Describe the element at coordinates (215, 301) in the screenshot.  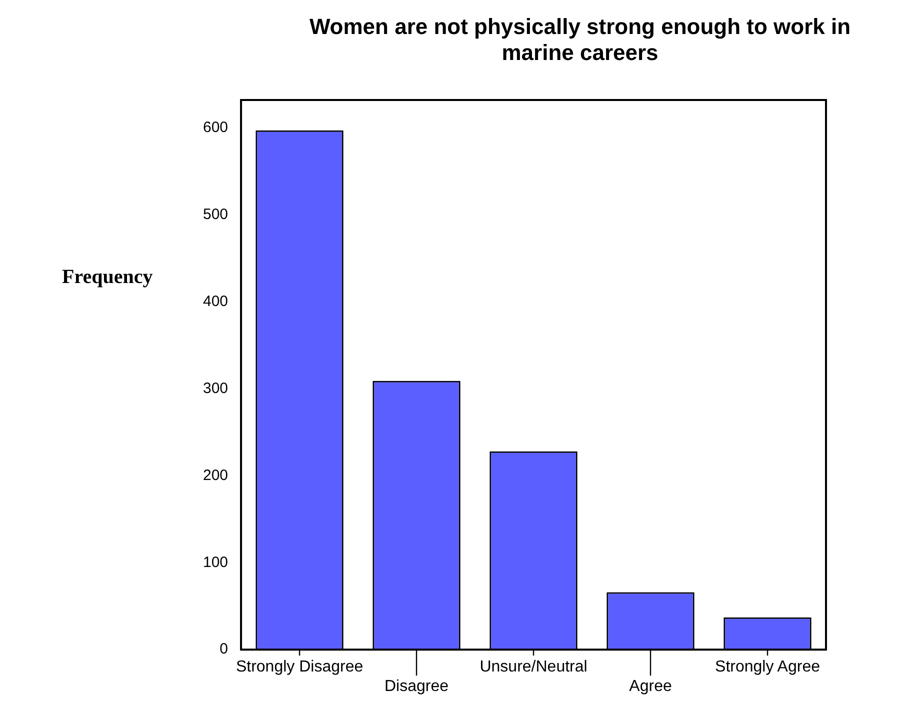
I see `y-tick-label: 400` at that location.